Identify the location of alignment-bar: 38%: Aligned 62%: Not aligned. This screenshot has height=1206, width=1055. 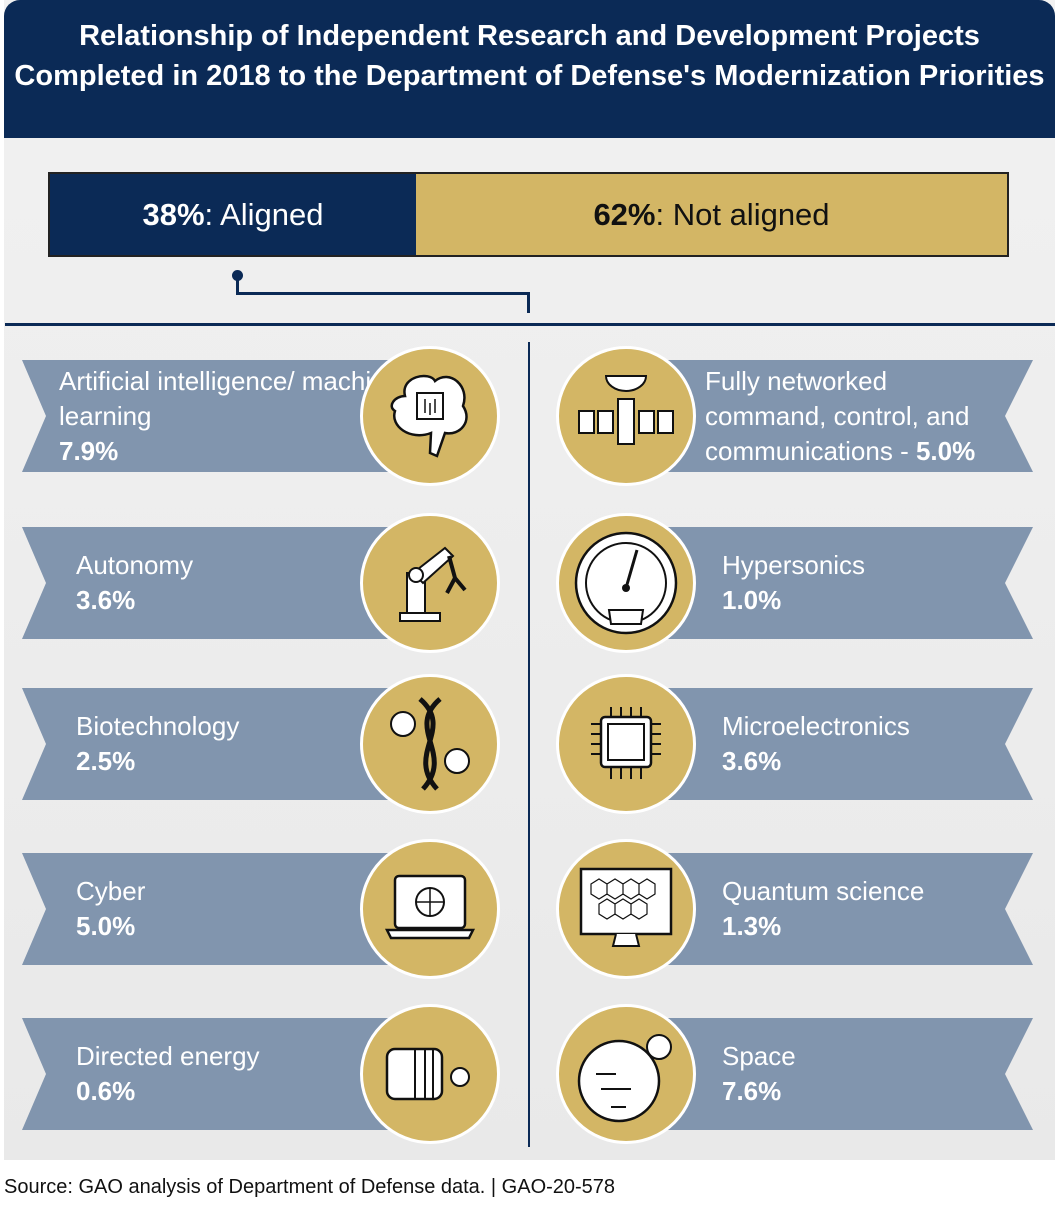
(528, 214).